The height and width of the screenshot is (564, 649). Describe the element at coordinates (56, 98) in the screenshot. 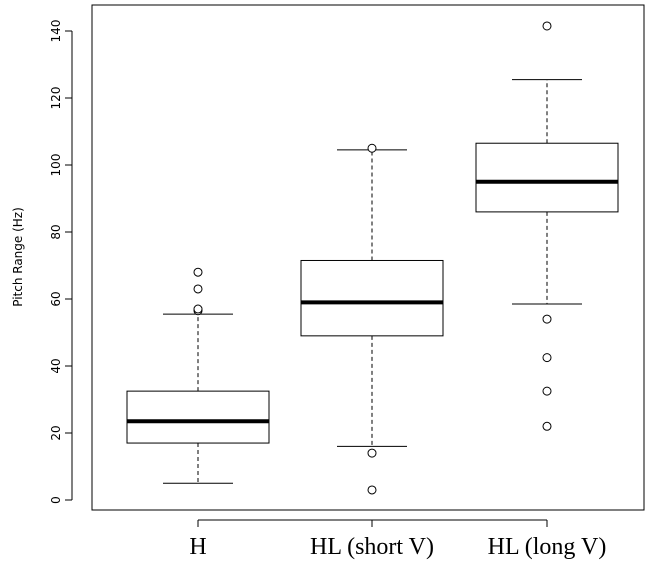

I see `y-tick-label-120: 120` at that location.